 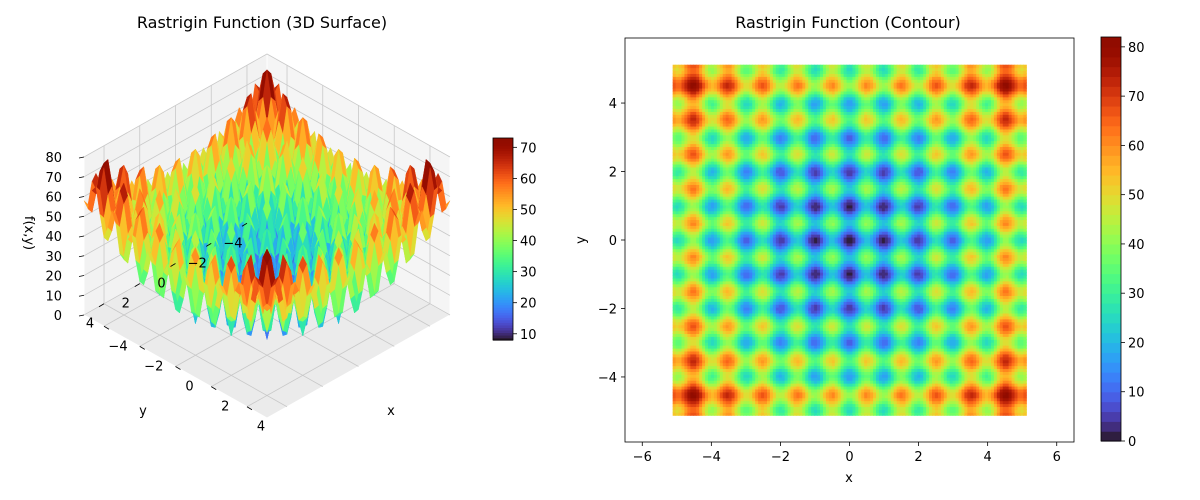 What do you see at coordinates (90, 324) in the screenshot?
I see `surface-y-tick-label: 4` at bounding box center [90, 324].